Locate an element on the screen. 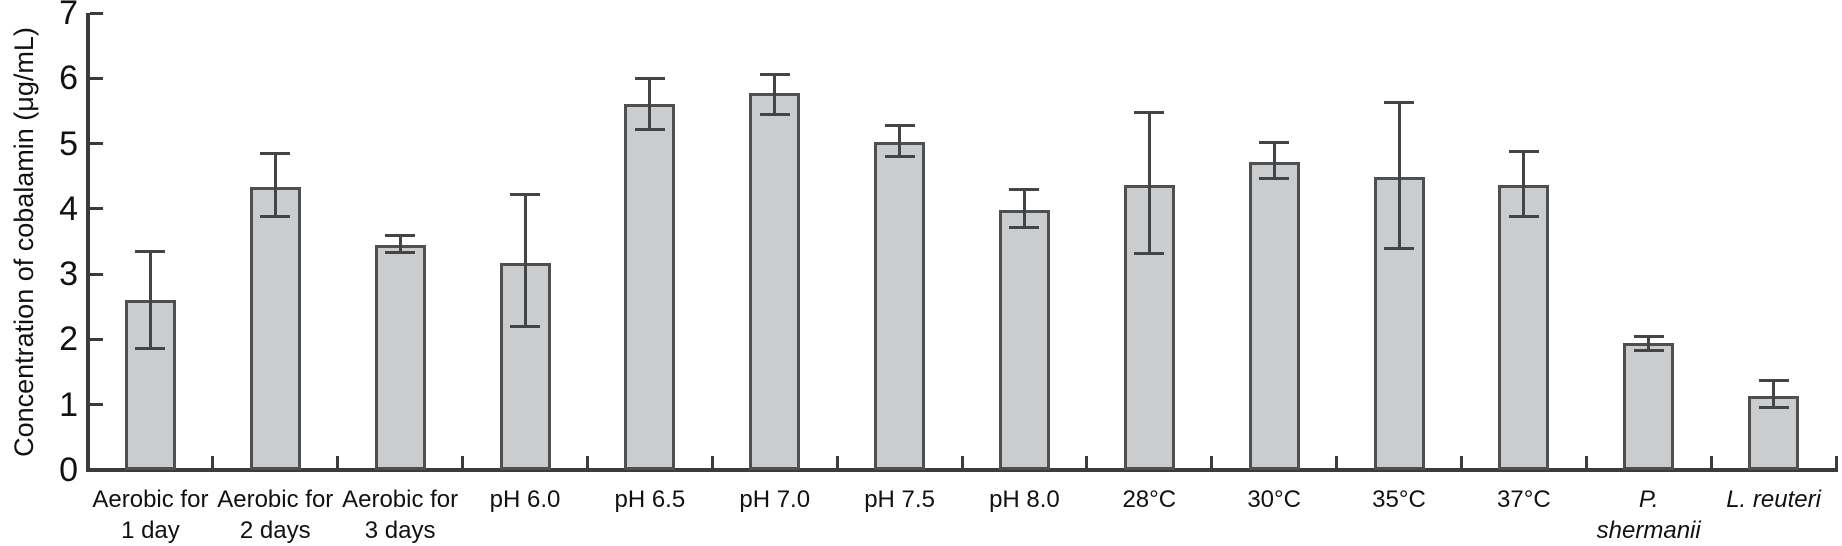  x-category-label-line: pH 6.0 is located at coordinates (525, 499).